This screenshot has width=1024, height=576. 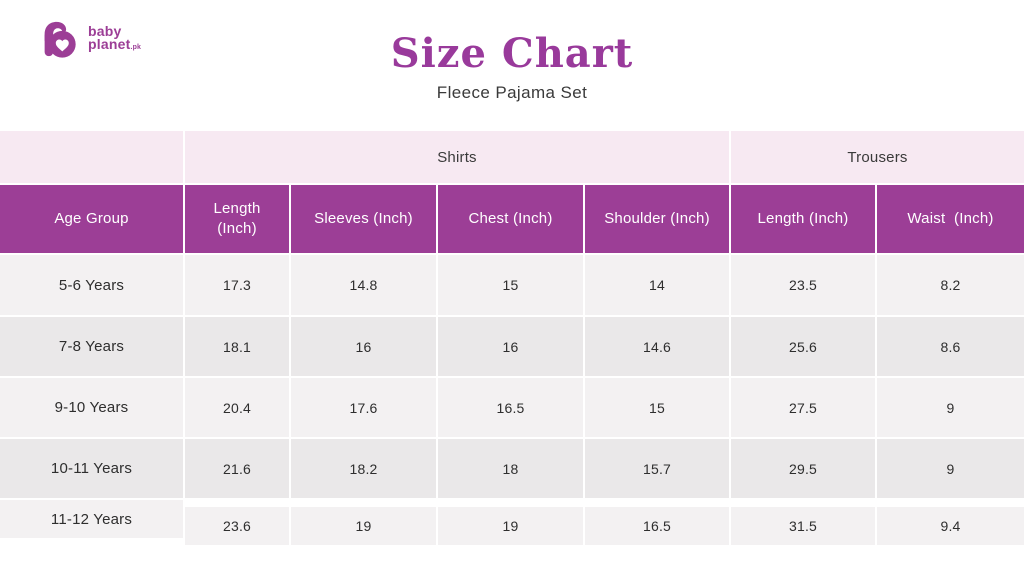 I want to click on value-cell: 29.5, so click(x=803, y=468).